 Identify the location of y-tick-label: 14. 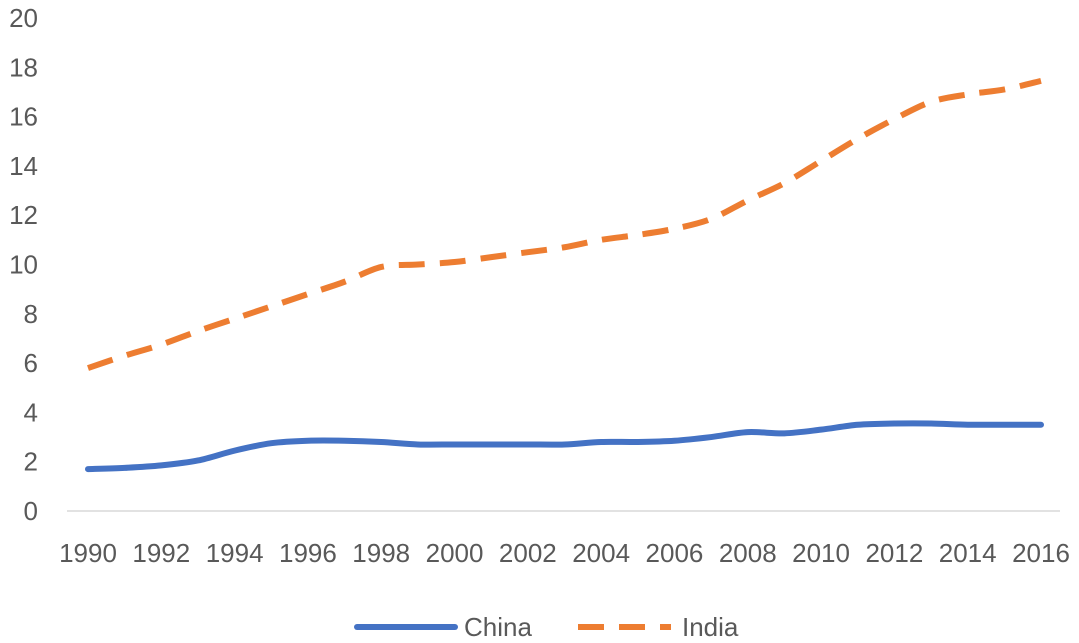
(23, 166).